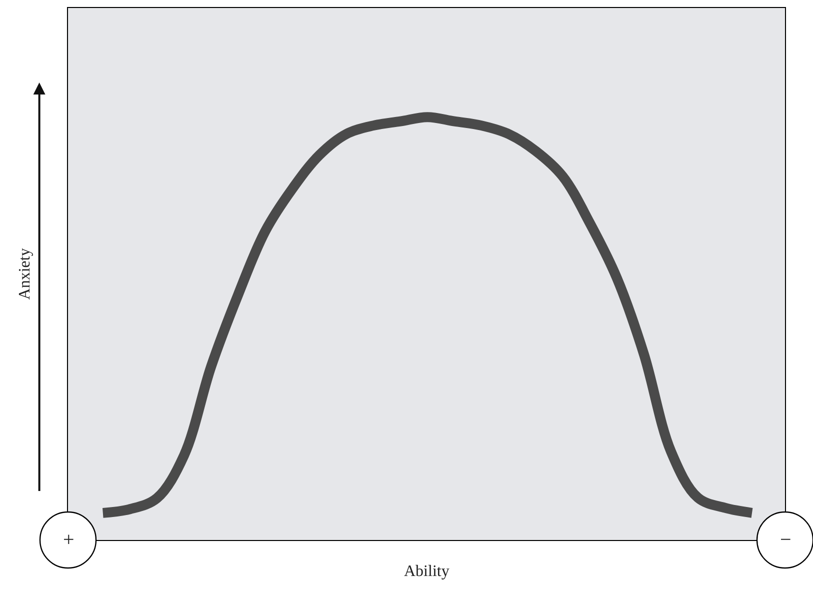 Image resolution: width=813 pixels, height=598 pixels. I want to click on y-axis-title: Anxiety, so click(25, 274).